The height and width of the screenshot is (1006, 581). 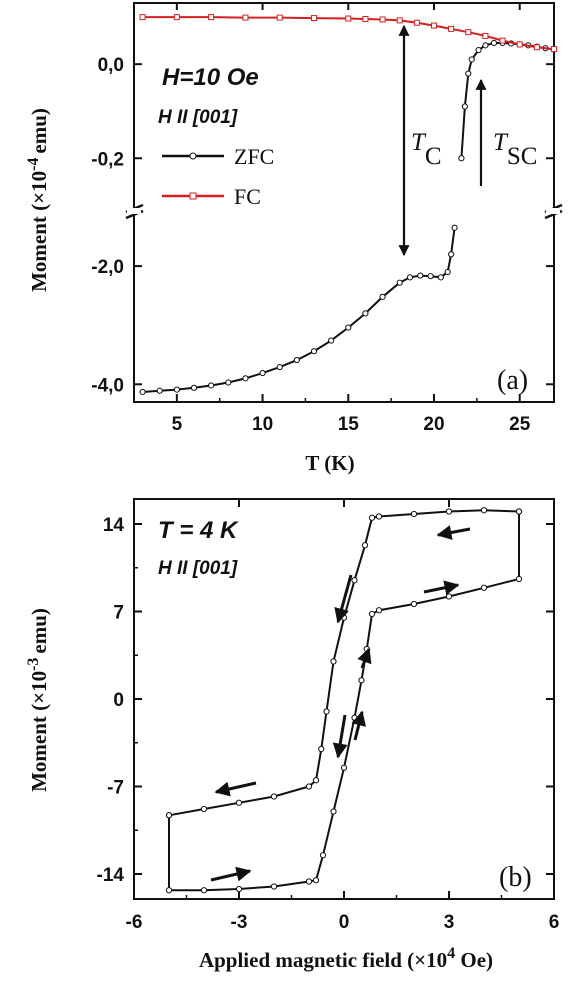 I want to click on panel-b-temperature-annotation: T = 4 K, so click(x=198, y=530).